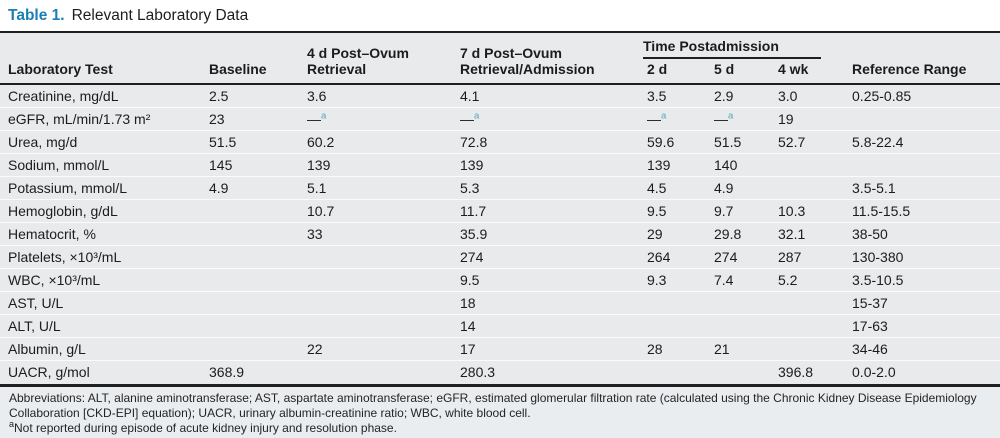 The image size is (1000, 438). I want to click on cell: 139, so click(676, 165).